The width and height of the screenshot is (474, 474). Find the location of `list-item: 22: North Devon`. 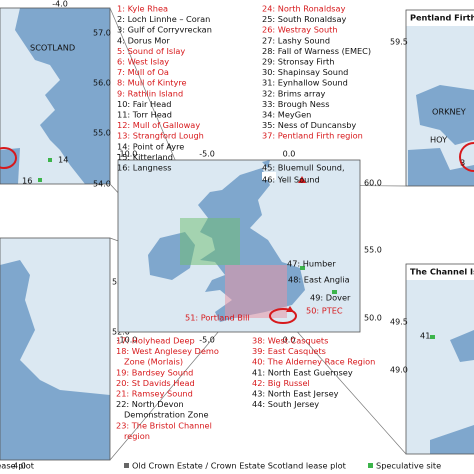

list-item: 22: North Devon is located at coordinates (150, 404).